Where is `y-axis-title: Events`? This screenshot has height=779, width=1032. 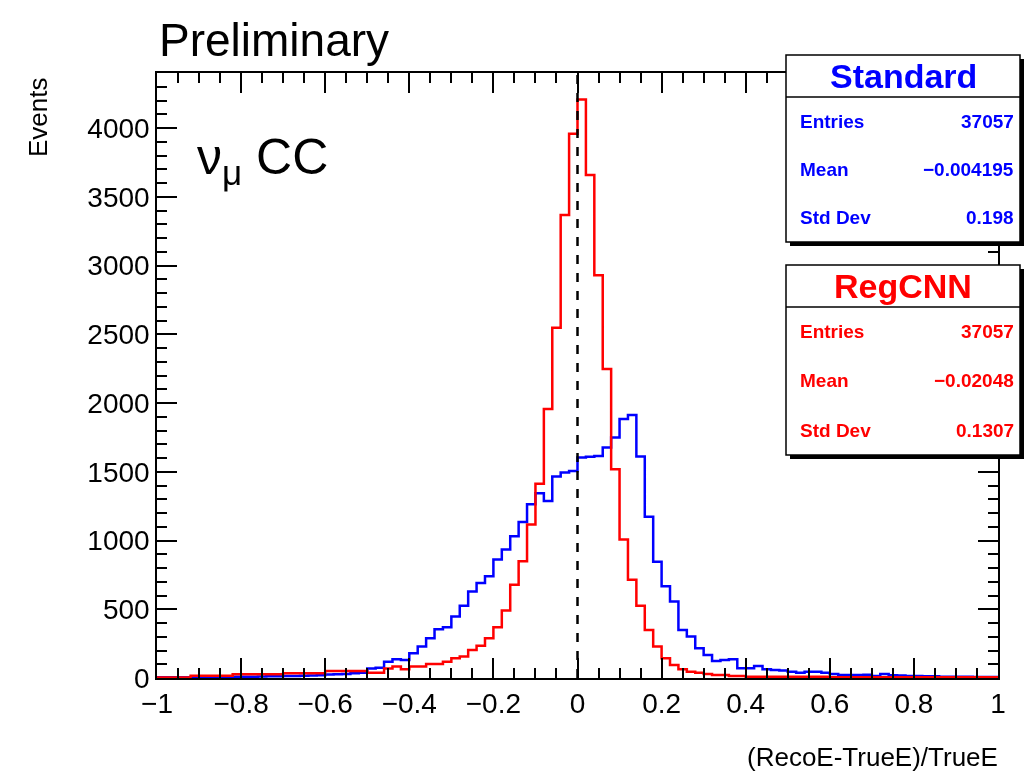
y-axis-title: Events is located at coordinates (38, 117).